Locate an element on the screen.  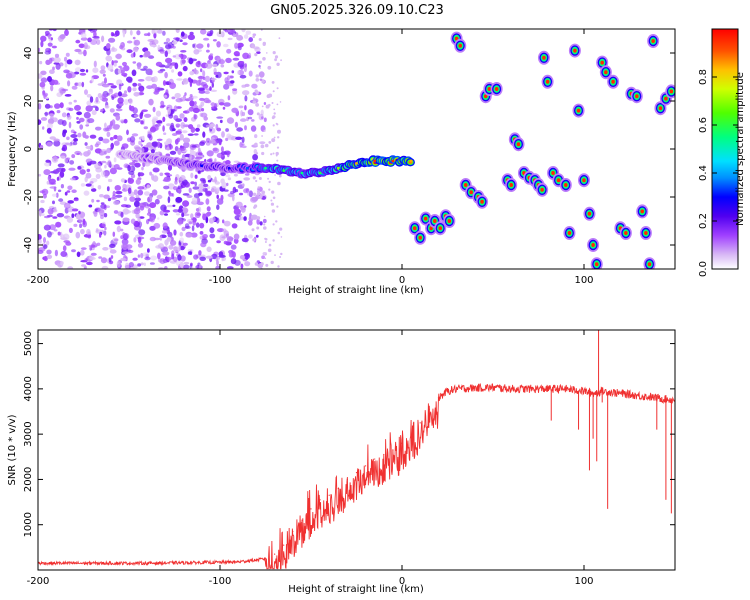
spectrogram-ridge is located at coordinates (265, 164).